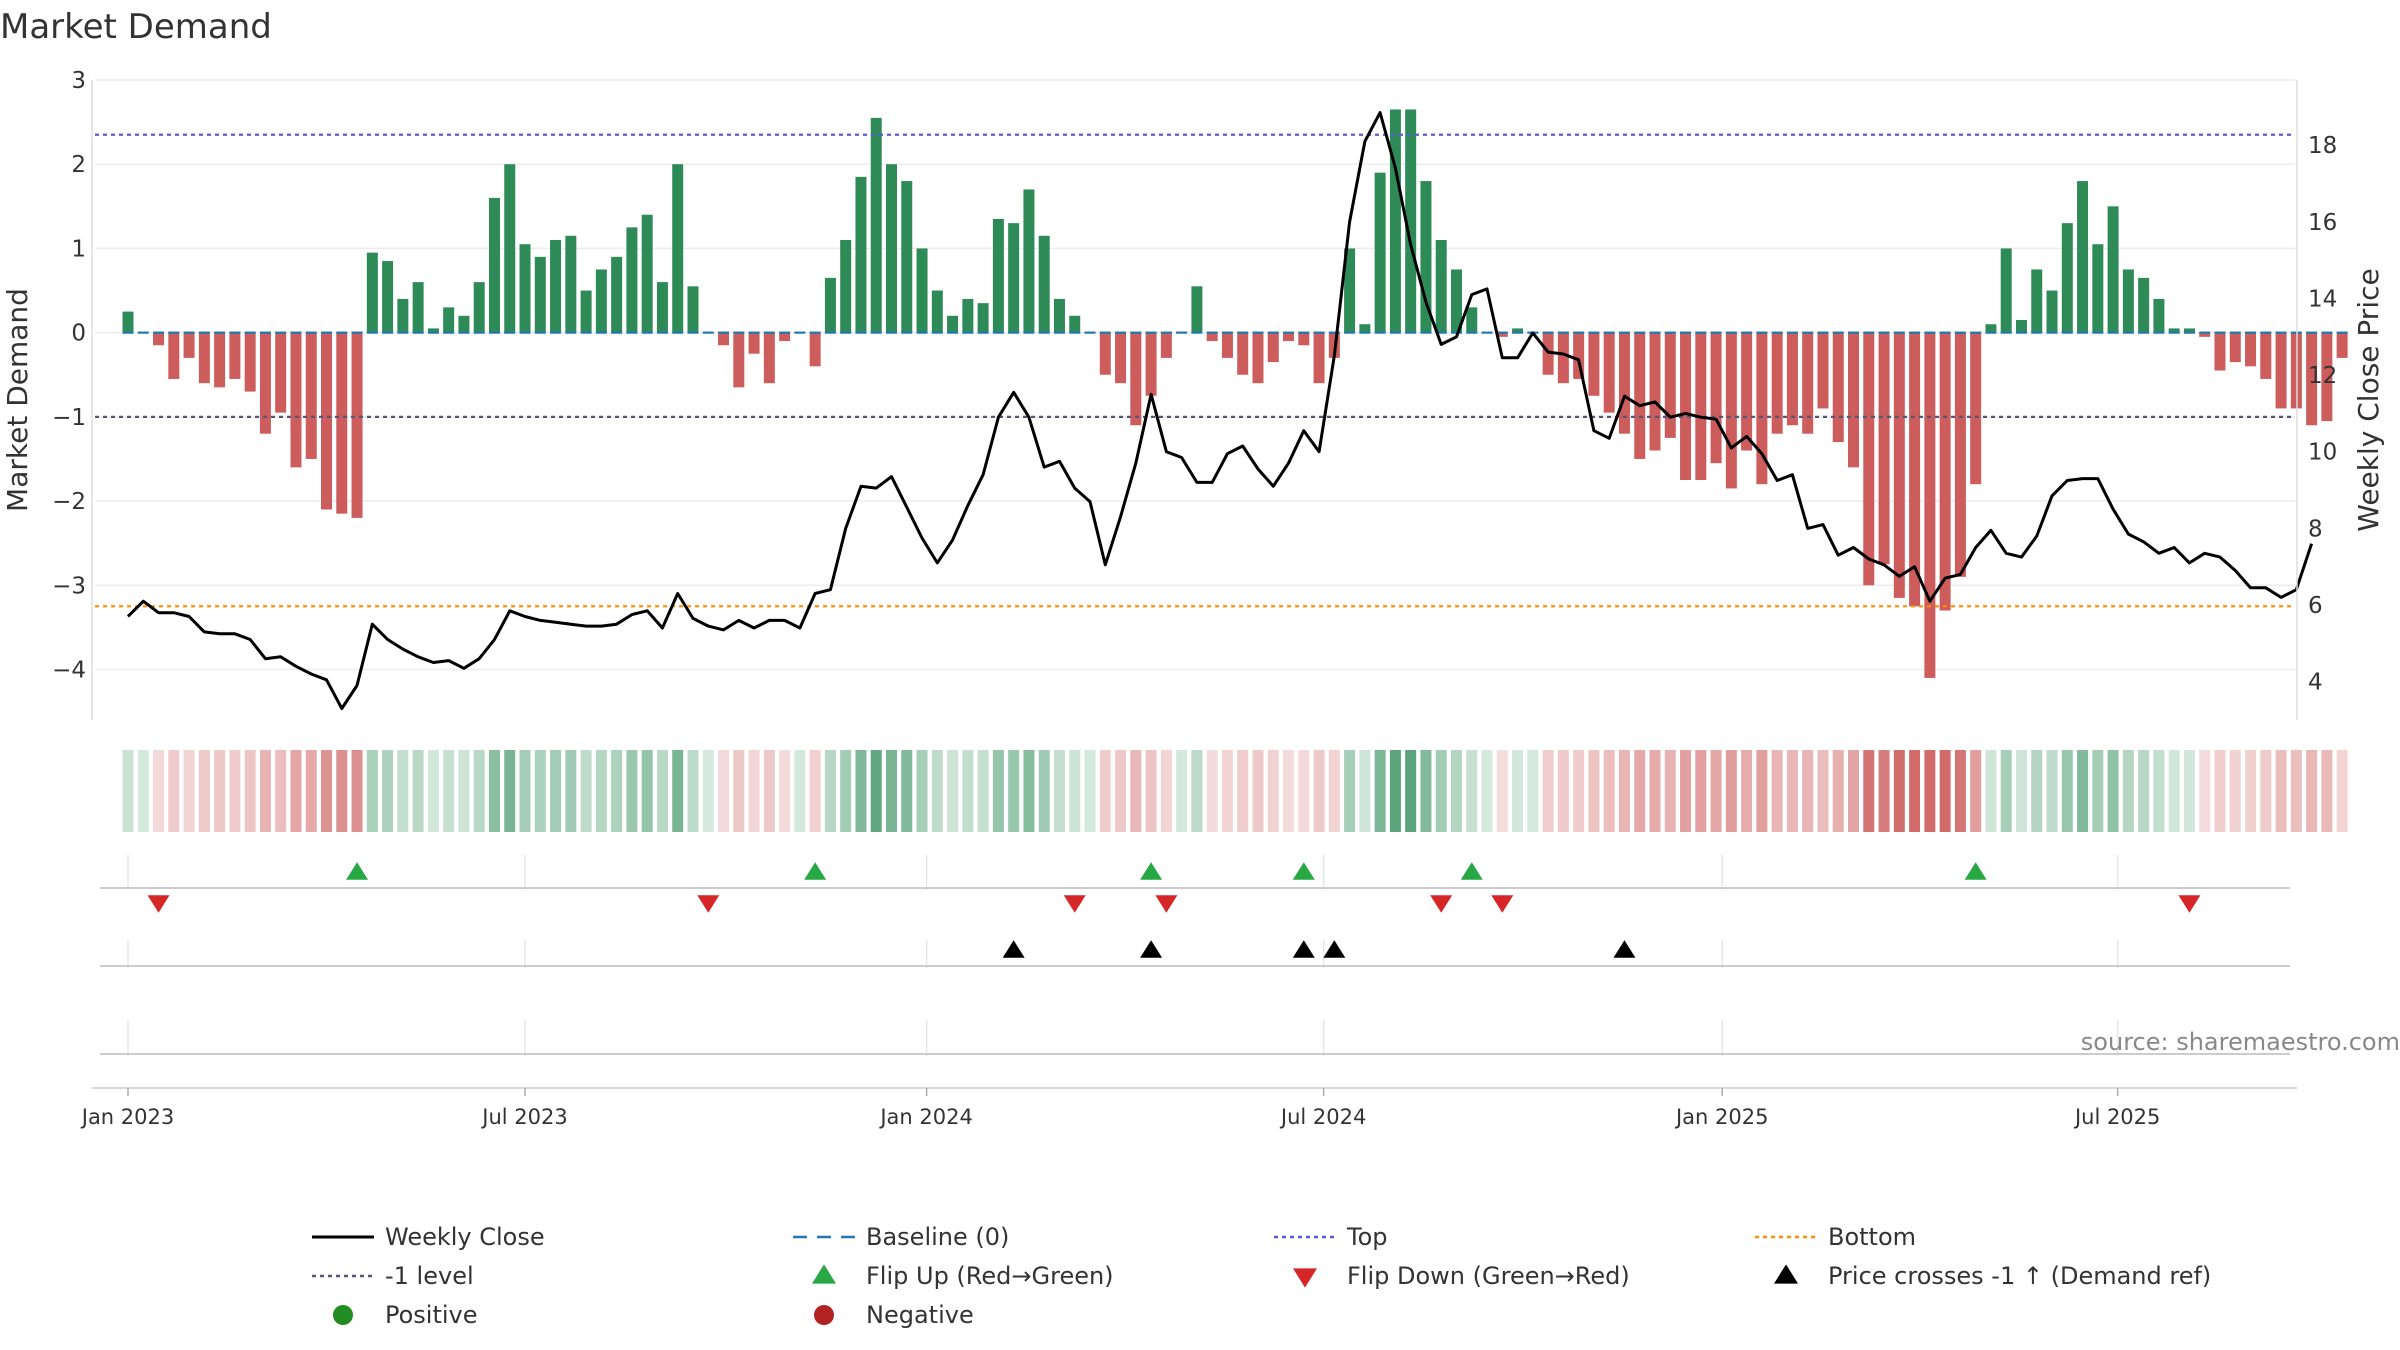 The width and height of the screenshot is (2400, 1350). Describe the element at coordinates (78, 165) in the screenshot. I see `y-tick-left: 2` at that location.